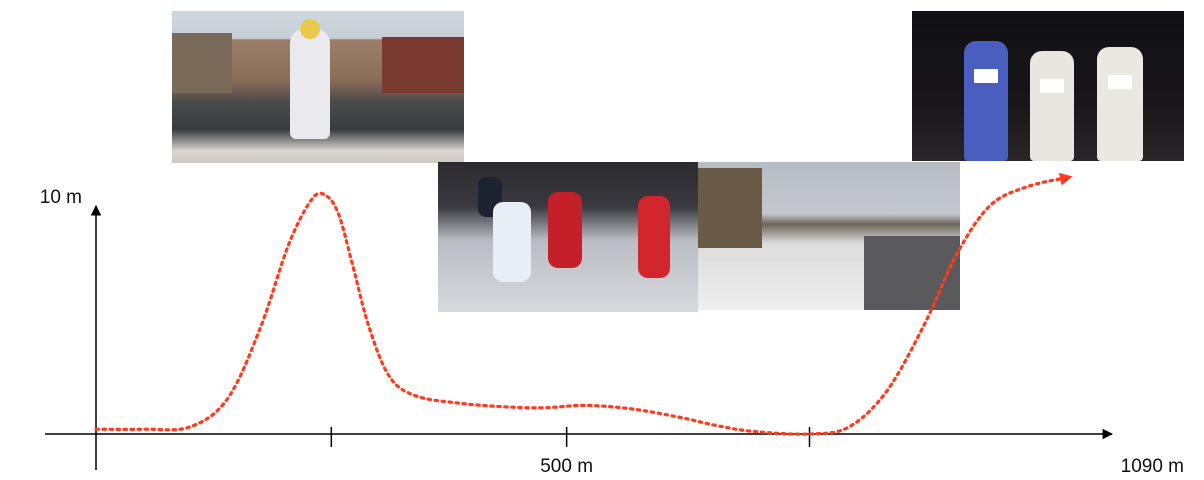 The height and width of the screenshot is (480, 1204). Describe the element at coordinates (310, 29) in the screenshot. I see `skier-head` at that location.